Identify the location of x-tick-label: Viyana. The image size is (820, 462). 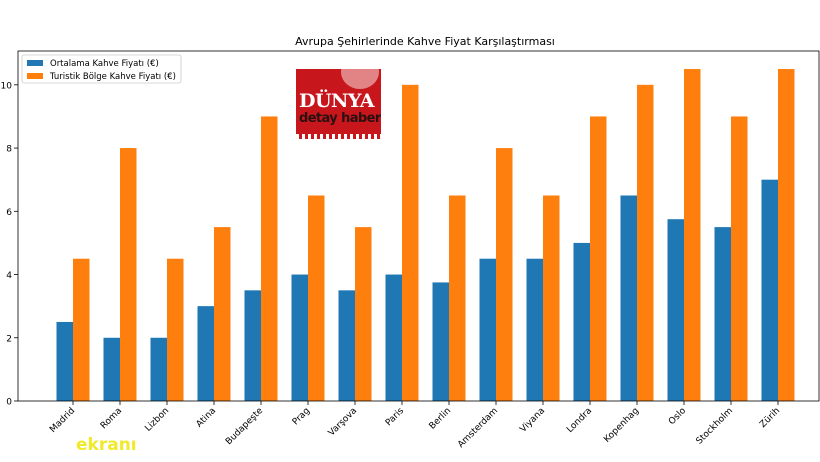
(532, 420).